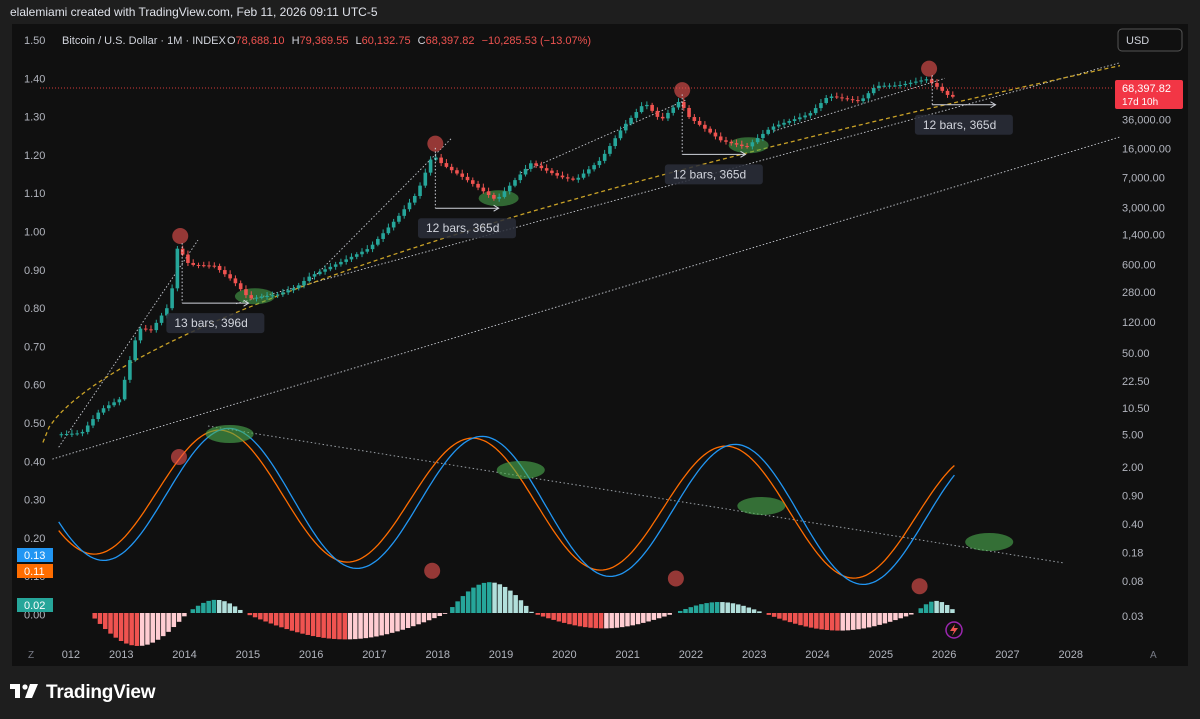 The image size is (1200, 719). What do you see at coordinates (260, 41) in the screenshot?
I see `open-value: 78,688.10` at bounding box center [260, 41].